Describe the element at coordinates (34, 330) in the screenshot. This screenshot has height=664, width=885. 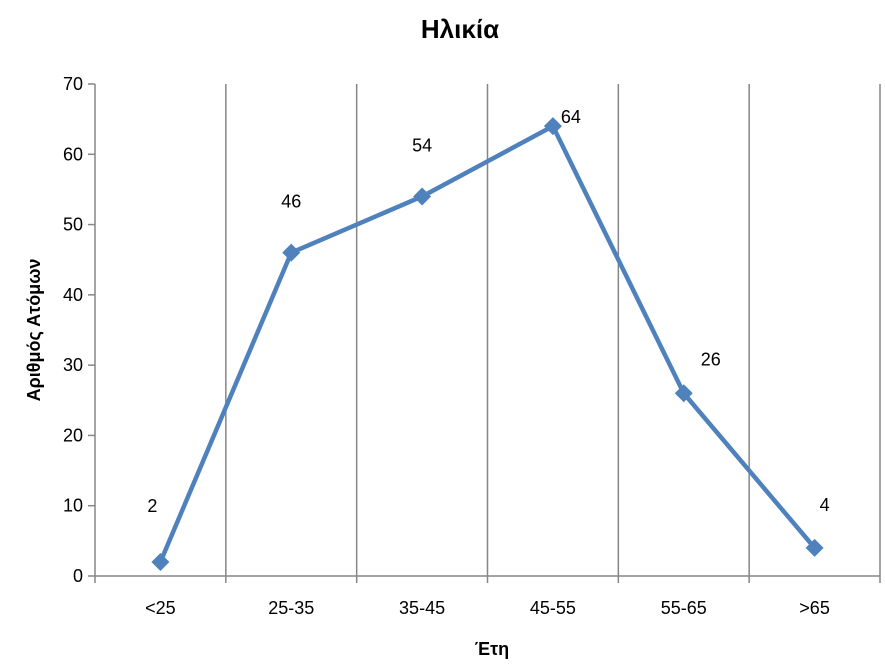
I see `y-axis-title: Αριθμός Ατόμων` at that location.